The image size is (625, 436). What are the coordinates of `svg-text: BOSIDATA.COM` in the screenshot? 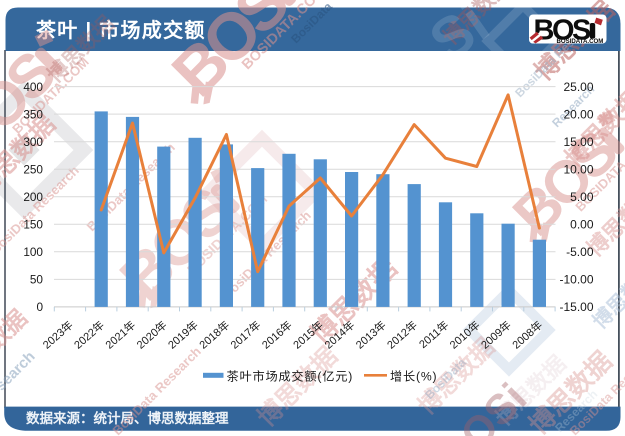 It's located at (580, 41).